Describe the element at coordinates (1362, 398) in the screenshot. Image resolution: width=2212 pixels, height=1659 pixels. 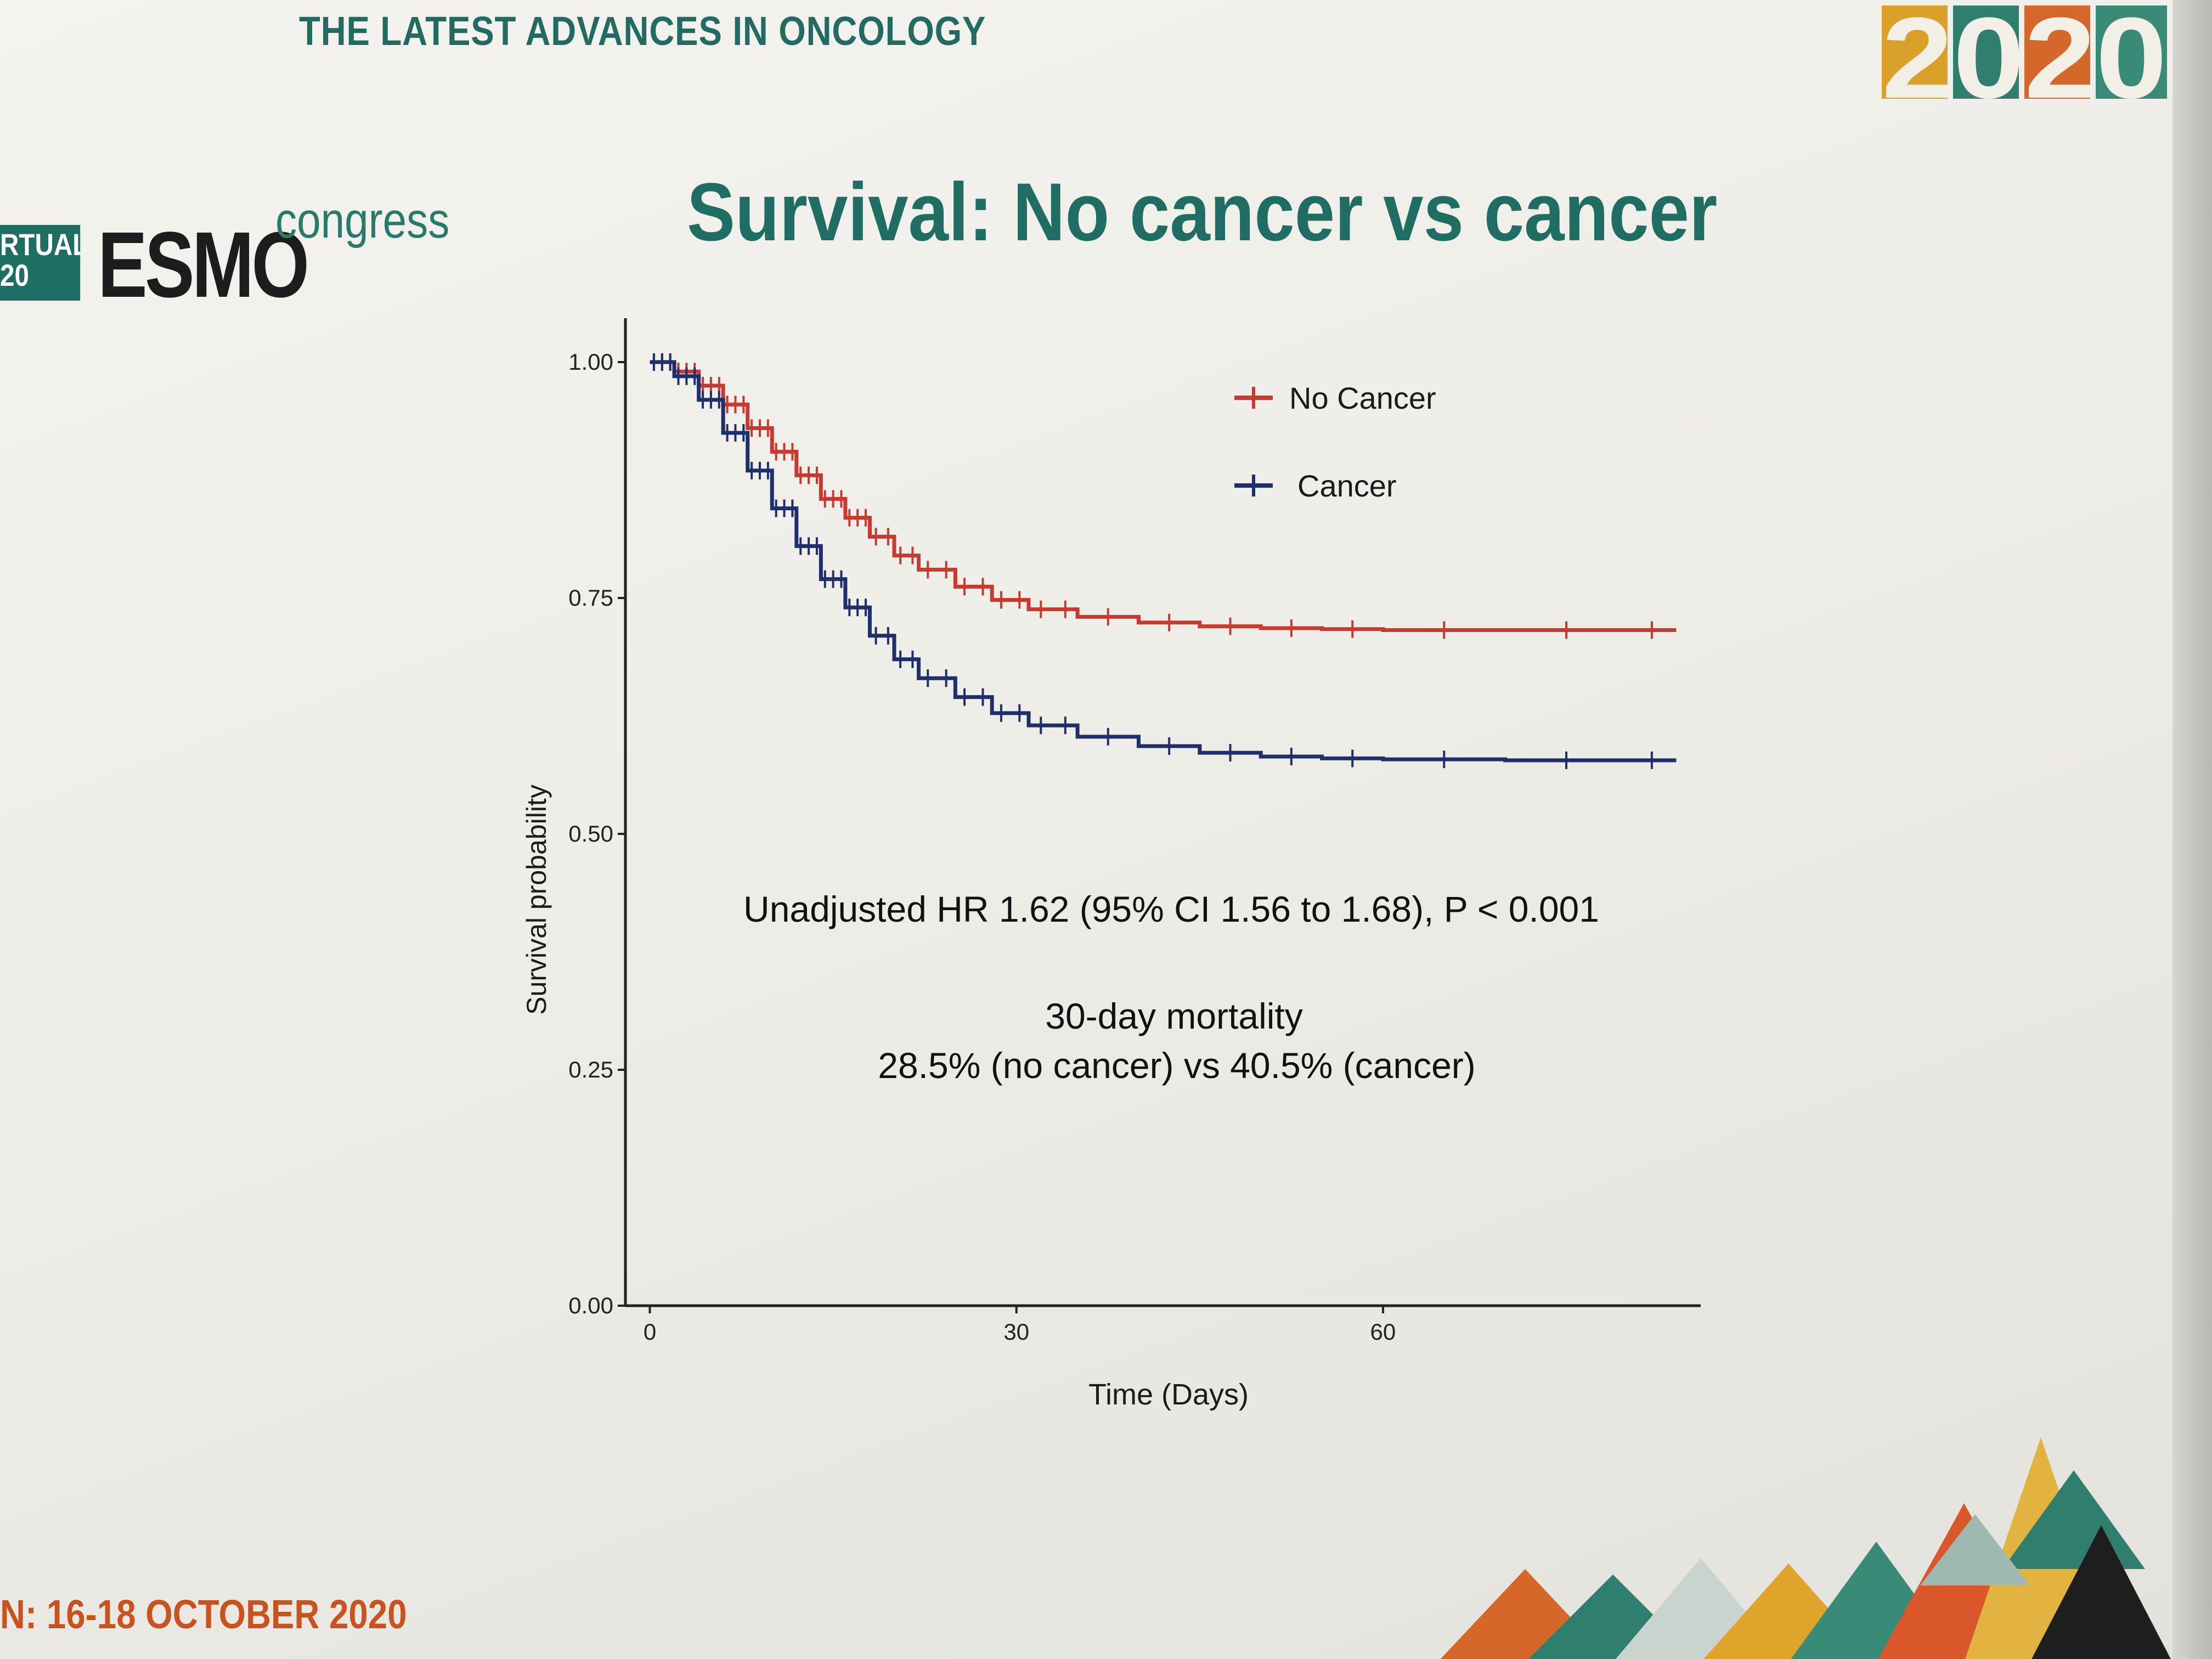
I see `legend-label-no-cancer: No Cancer` at that location.